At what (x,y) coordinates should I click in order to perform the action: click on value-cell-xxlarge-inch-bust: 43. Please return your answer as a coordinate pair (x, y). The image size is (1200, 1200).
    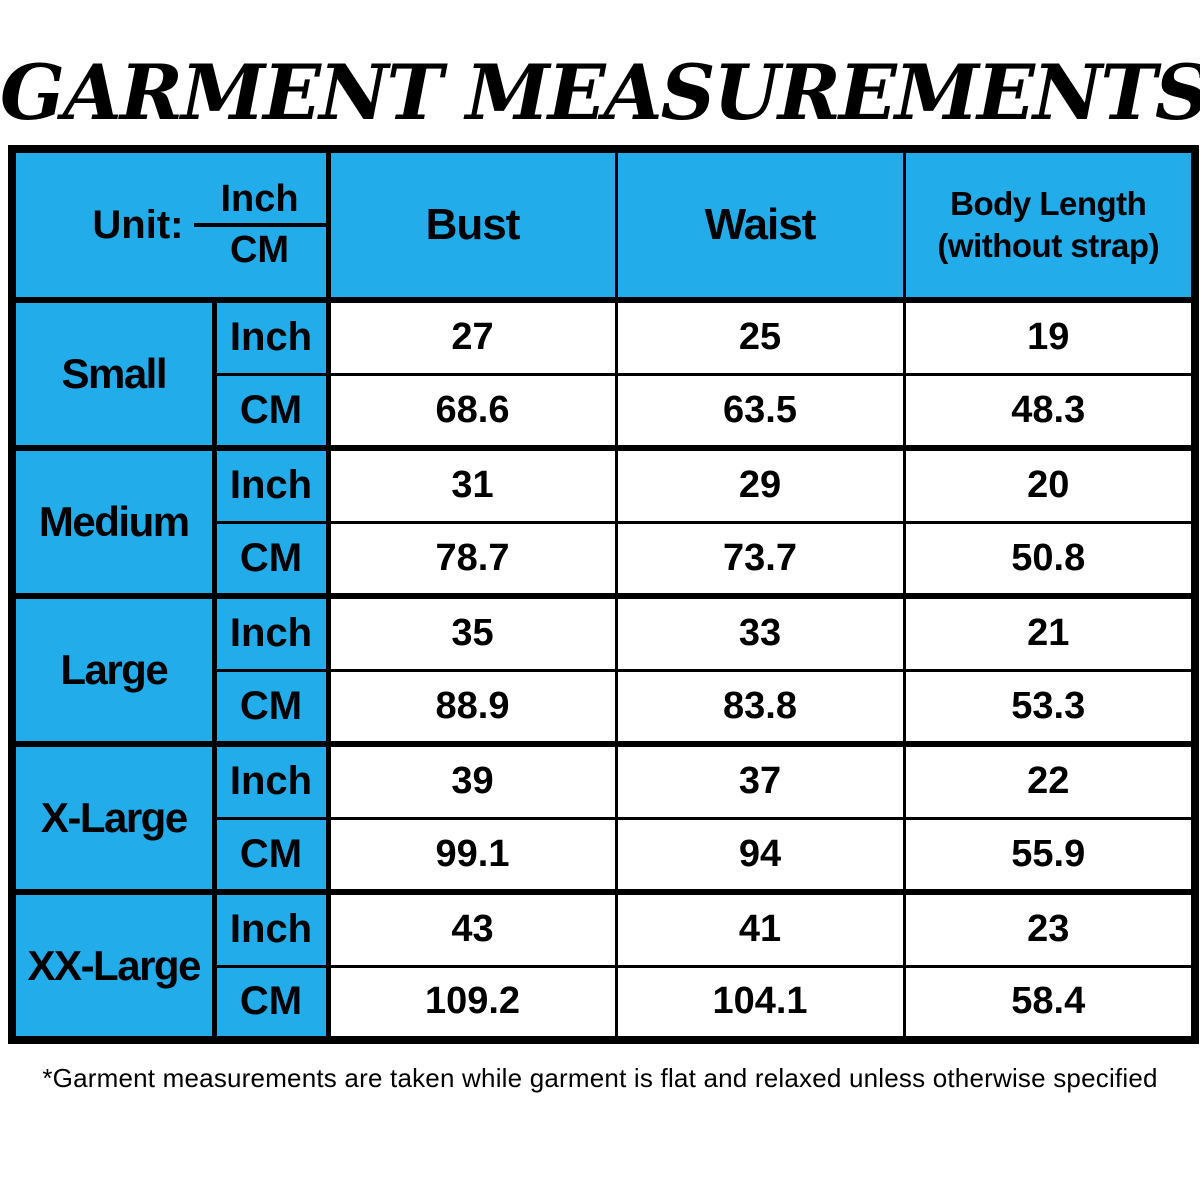
    Looking at the image, I should click on (472, 928).